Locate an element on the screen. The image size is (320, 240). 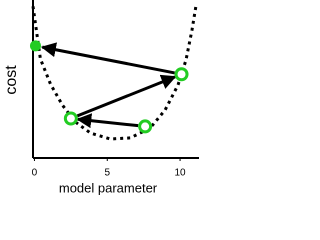
x-tick-label: 10 is located at coordinates (181, 173).